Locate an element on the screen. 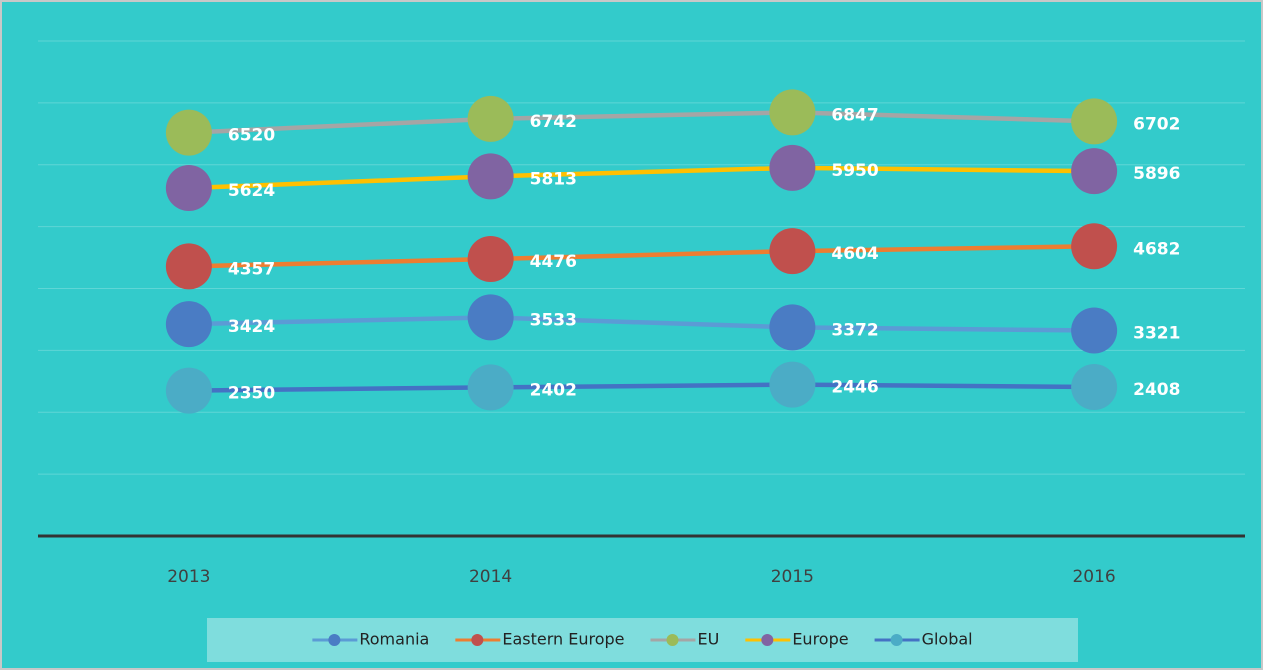 This screenshot has height=670, width=1263. legend-item: Eastern Europe is located at coordinates (539, 639).